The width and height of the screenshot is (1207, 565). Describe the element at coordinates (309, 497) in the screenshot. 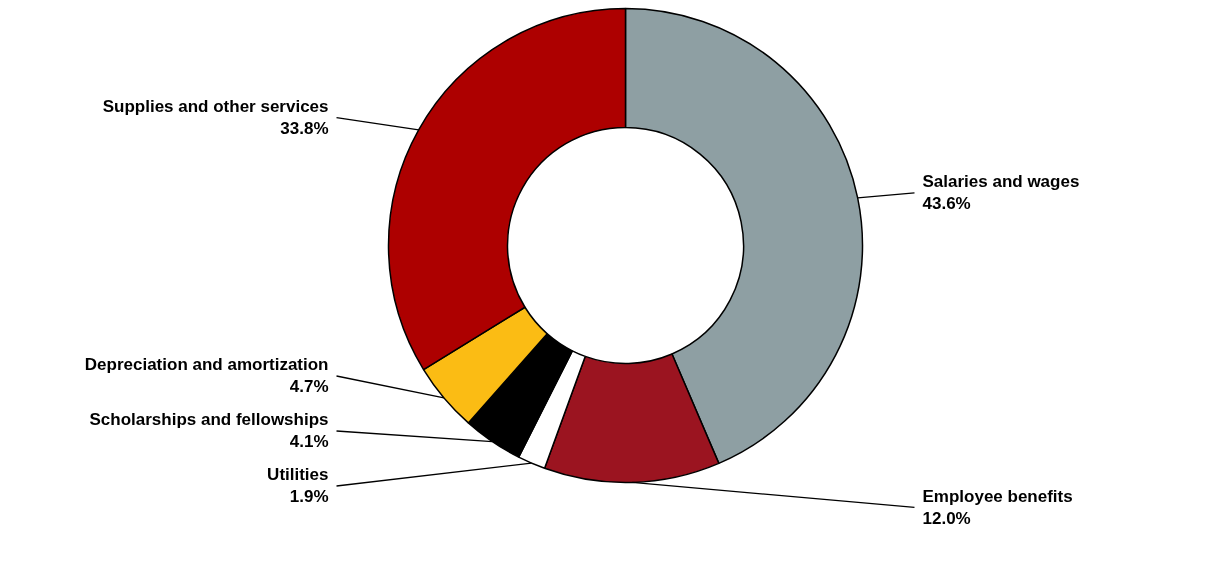

I see `data-label: 1.9%` at that location.